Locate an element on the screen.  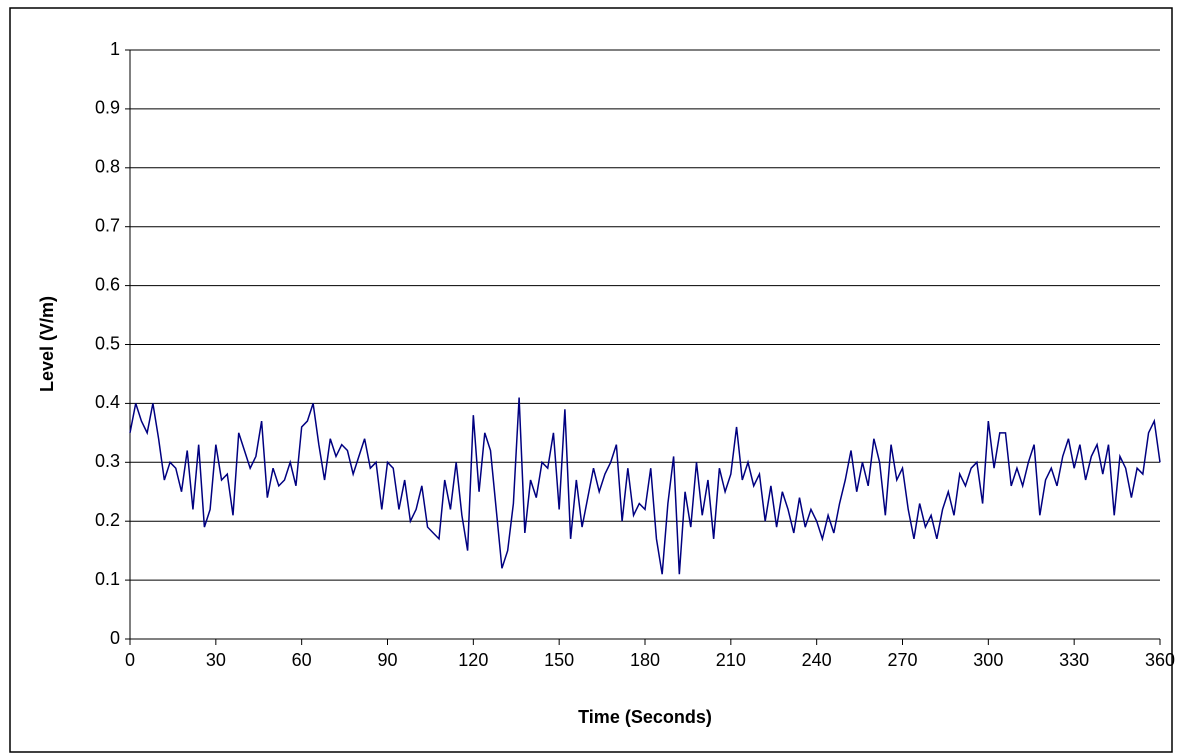
y-tick-label: 0.2 is located at coordinates (107, 520).